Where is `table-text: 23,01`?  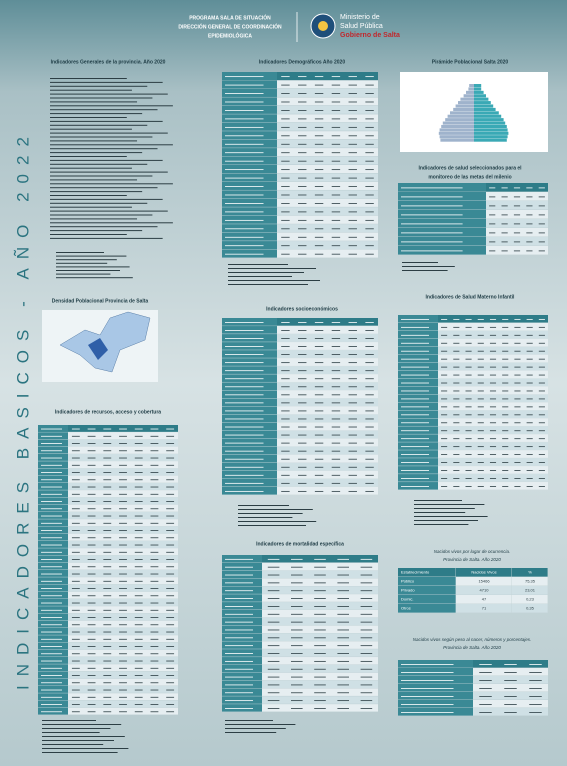 table-text: 23,01 is located at coordinates (530, 590).